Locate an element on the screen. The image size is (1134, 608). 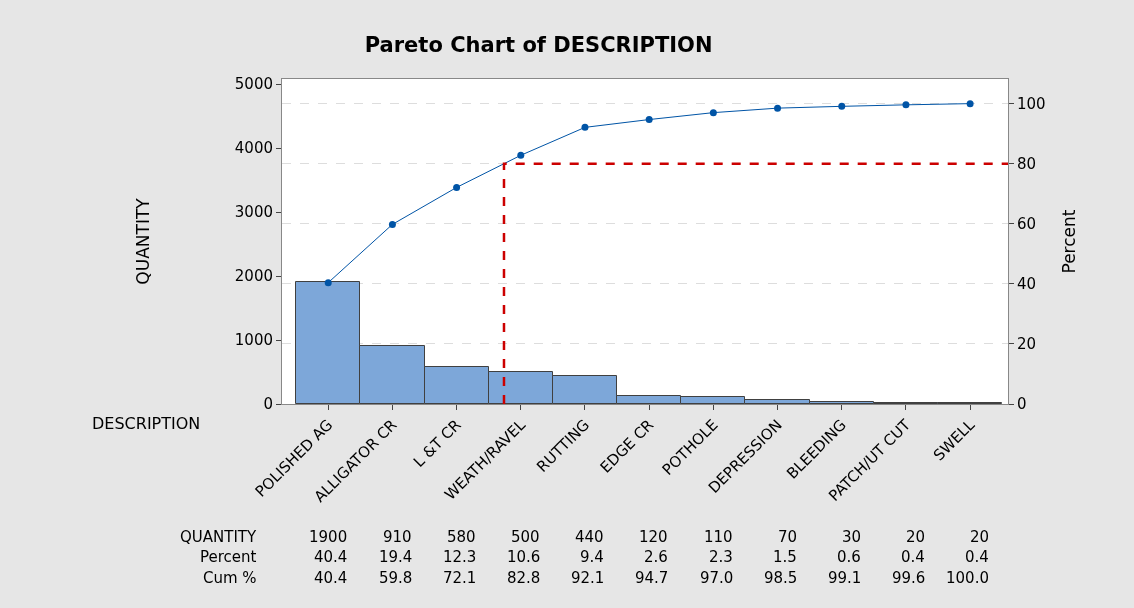
y2-tick-label: 20 is located at coordinates (1027, 344).